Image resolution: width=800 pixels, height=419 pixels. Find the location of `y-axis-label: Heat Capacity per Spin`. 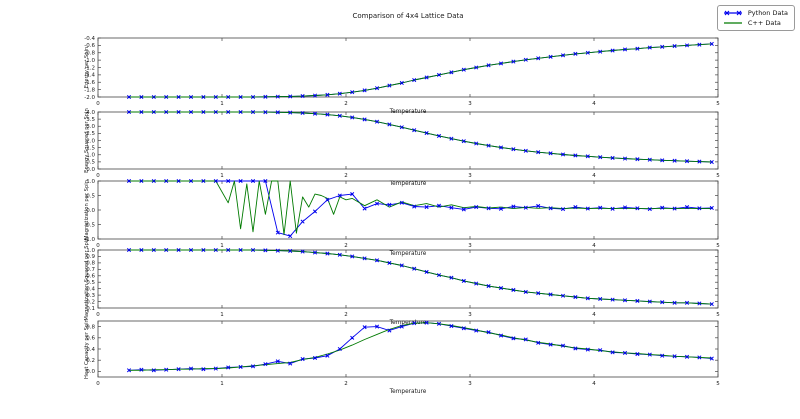

y-axis-label: Heat Capacity per Spin is located at coordinates (87, 349).